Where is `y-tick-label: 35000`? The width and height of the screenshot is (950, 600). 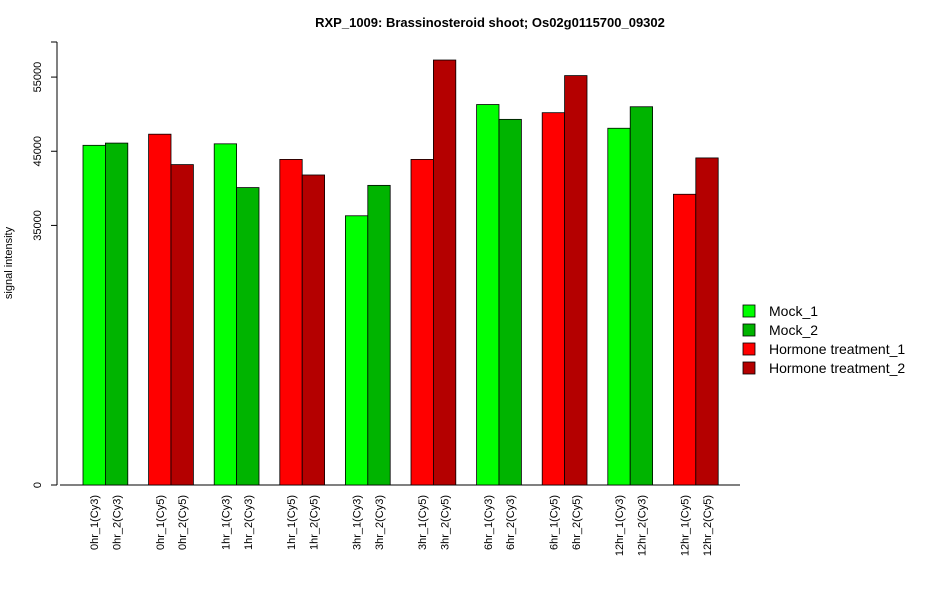
y-tick-label: 35000 is located at coordinates (38, 225).